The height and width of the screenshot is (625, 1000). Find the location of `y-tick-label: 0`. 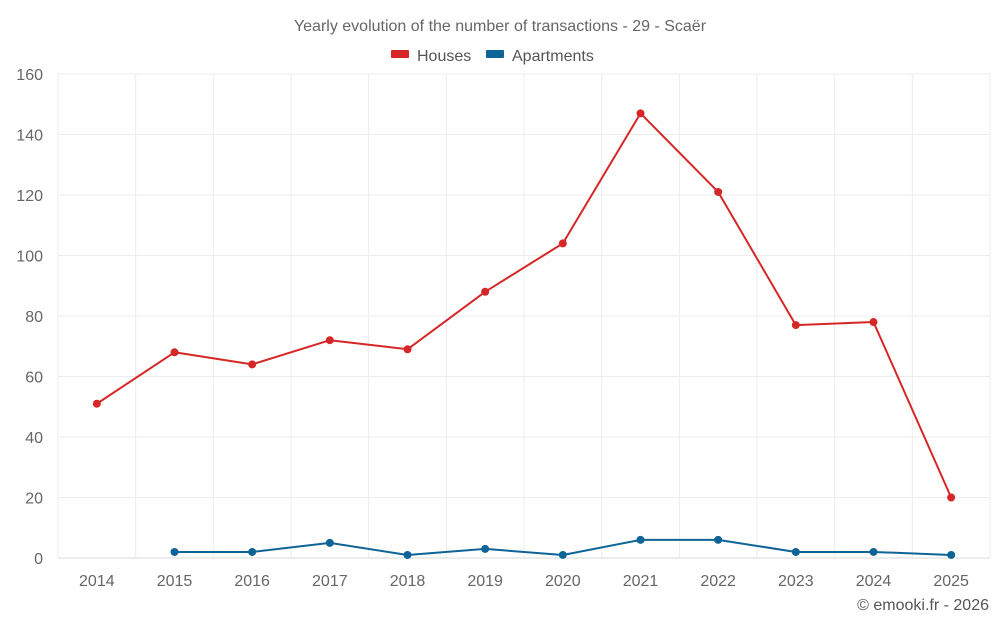

y-tick-label: 0 is located at coordinates (38, 559).